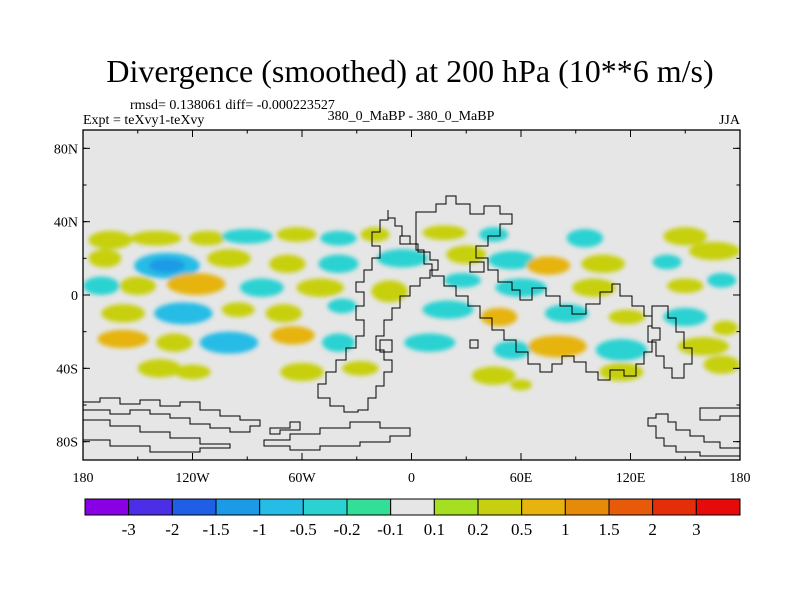 The image size is (800, 600). I want to click on colorbar-label: 2, so click(652, 529).